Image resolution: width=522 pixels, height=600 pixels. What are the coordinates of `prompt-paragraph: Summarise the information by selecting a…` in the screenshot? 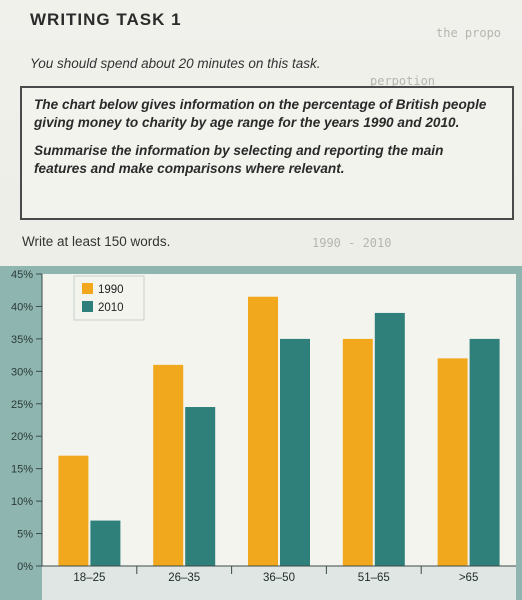 It's located at (239, 159).